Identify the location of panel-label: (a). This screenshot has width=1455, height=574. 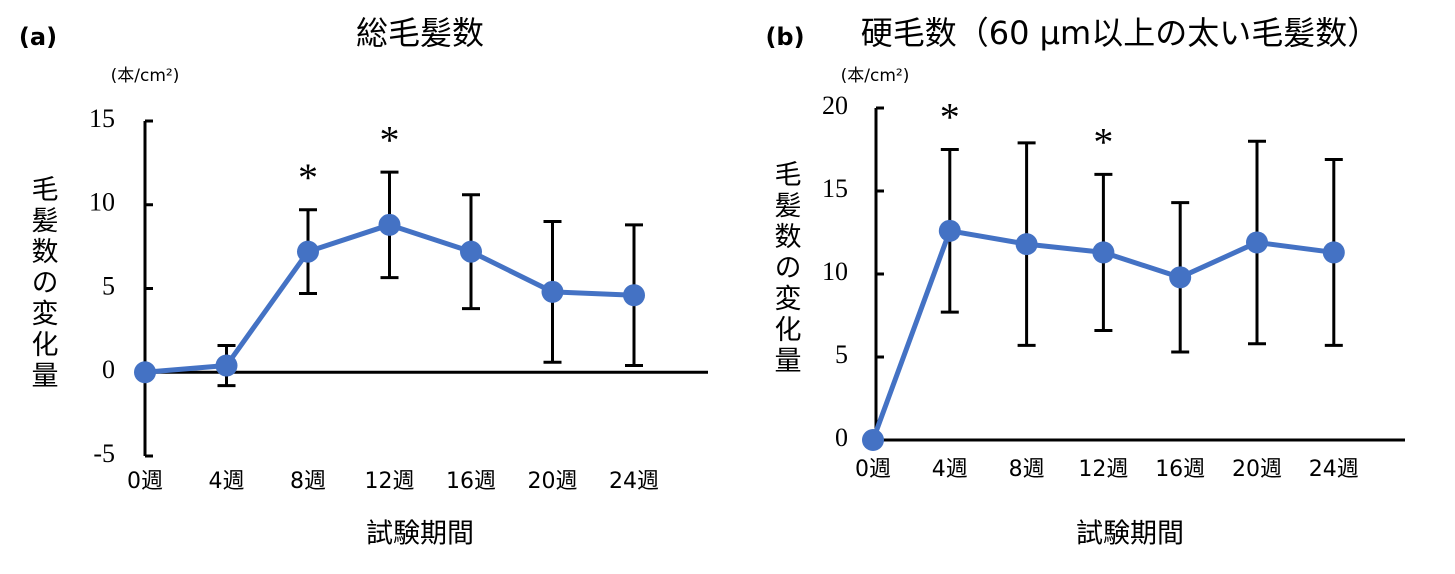
(38, 37).